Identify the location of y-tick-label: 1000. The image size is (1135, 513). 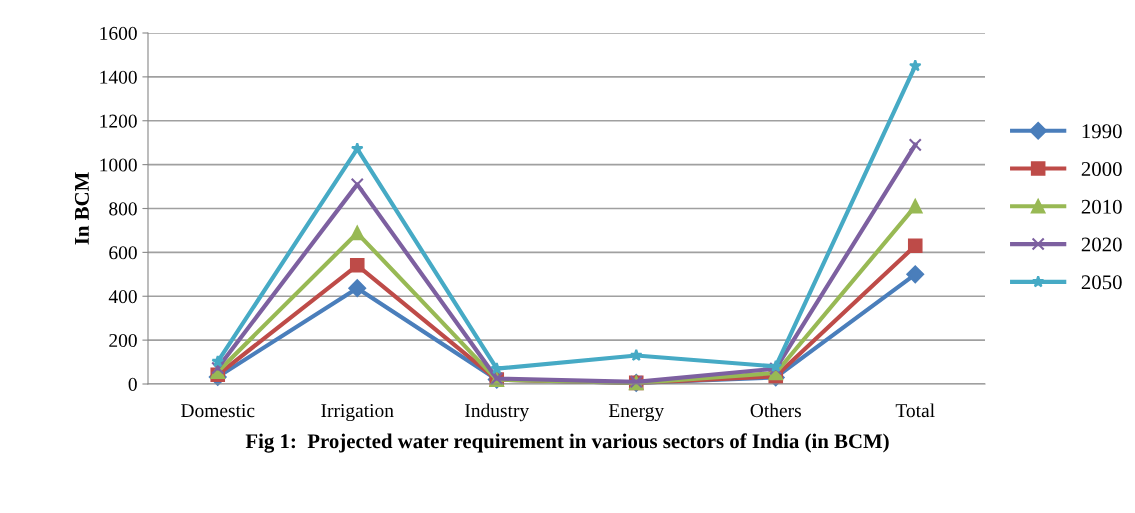
(118, 165).